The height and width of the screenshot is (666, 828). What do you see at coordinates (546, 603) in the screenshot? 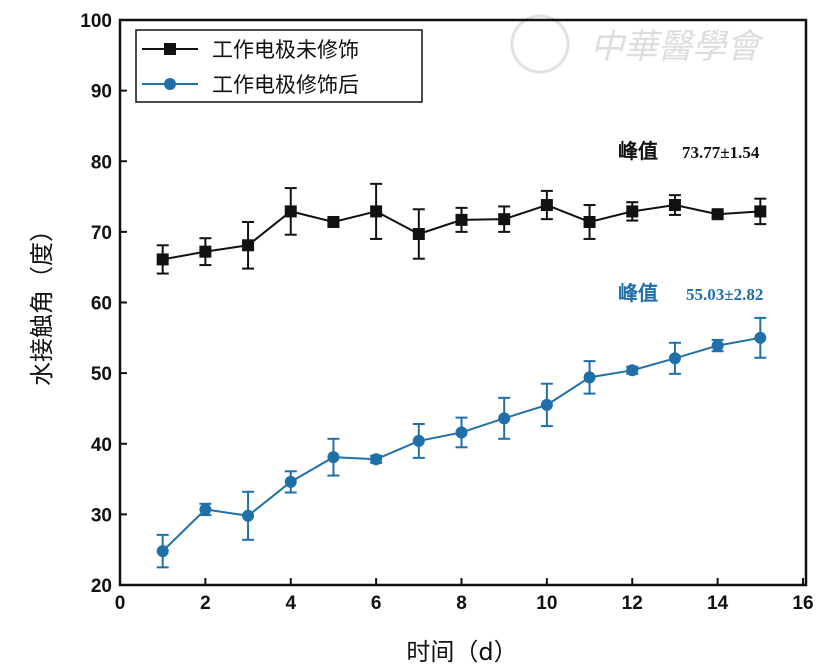
I see `x-tick-label: 10` at bounding box center [546, 603].